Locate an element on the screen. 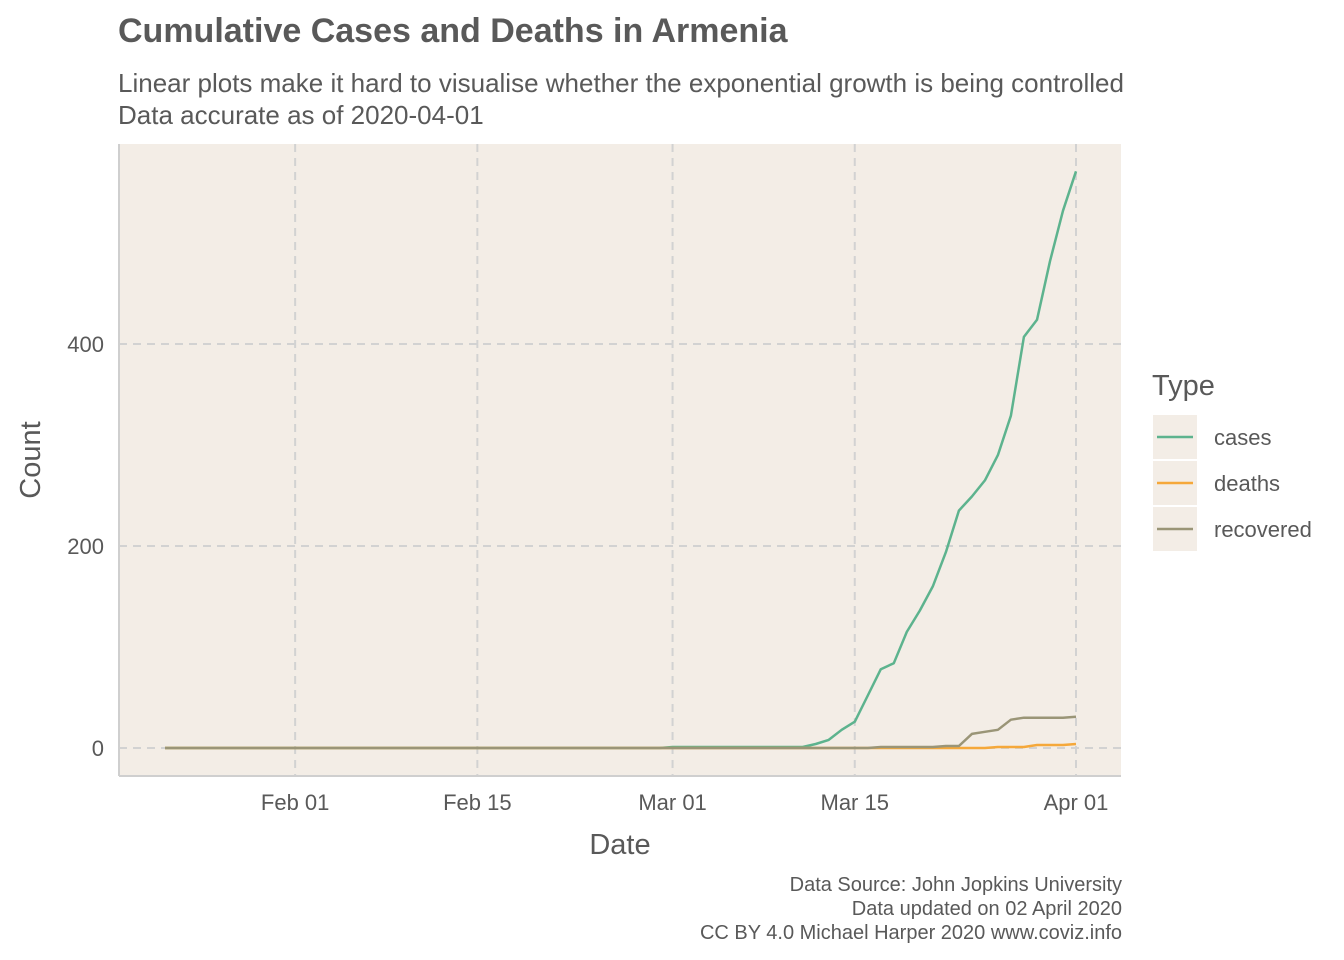 This screenshot has width=1344, height=960. chart-title: Cumulative Cases and Deaths in Armenia is located at coordinates (453, 31).